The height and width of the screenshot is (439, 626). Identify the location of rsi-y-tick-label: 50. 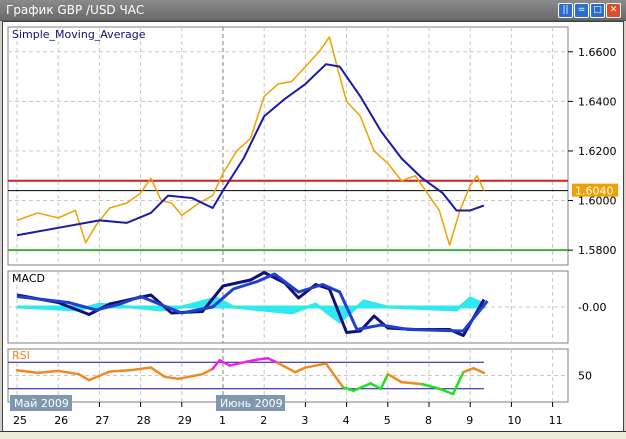
(585, 376).